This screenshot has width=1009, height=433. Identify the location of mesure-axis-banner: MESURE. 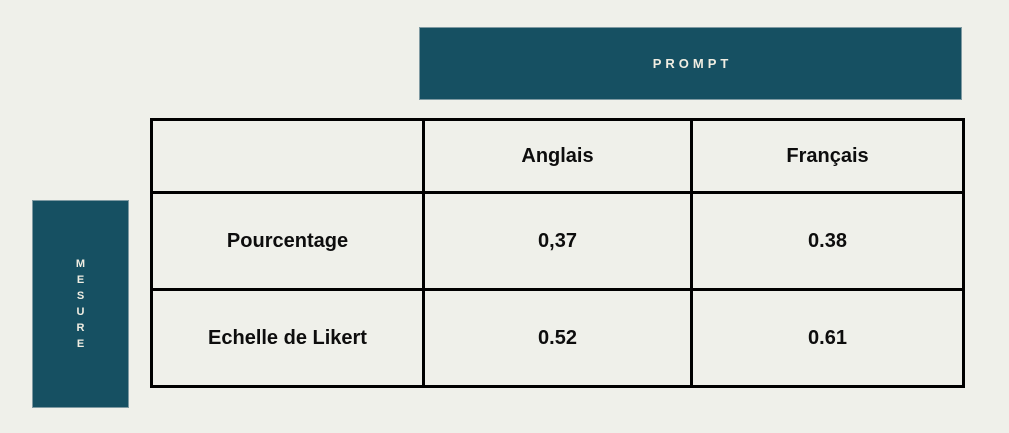
(80, 304).